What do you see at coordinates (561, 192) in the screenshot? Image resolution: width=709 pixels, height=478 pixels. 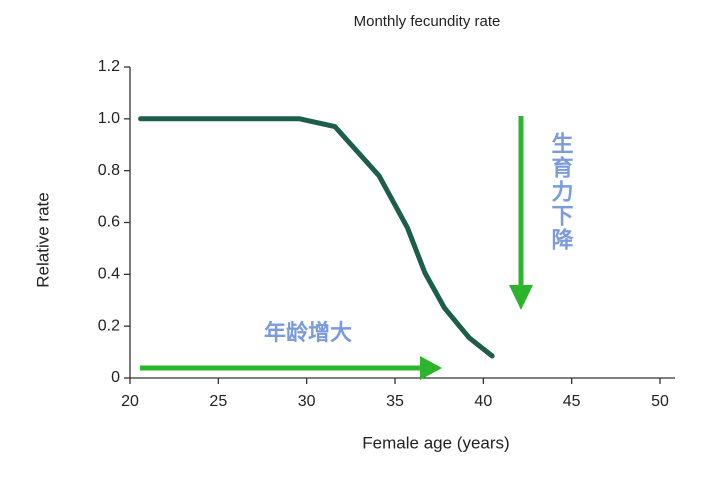 I see `annotation: 生育力下降` at bounding box center [561, 192].